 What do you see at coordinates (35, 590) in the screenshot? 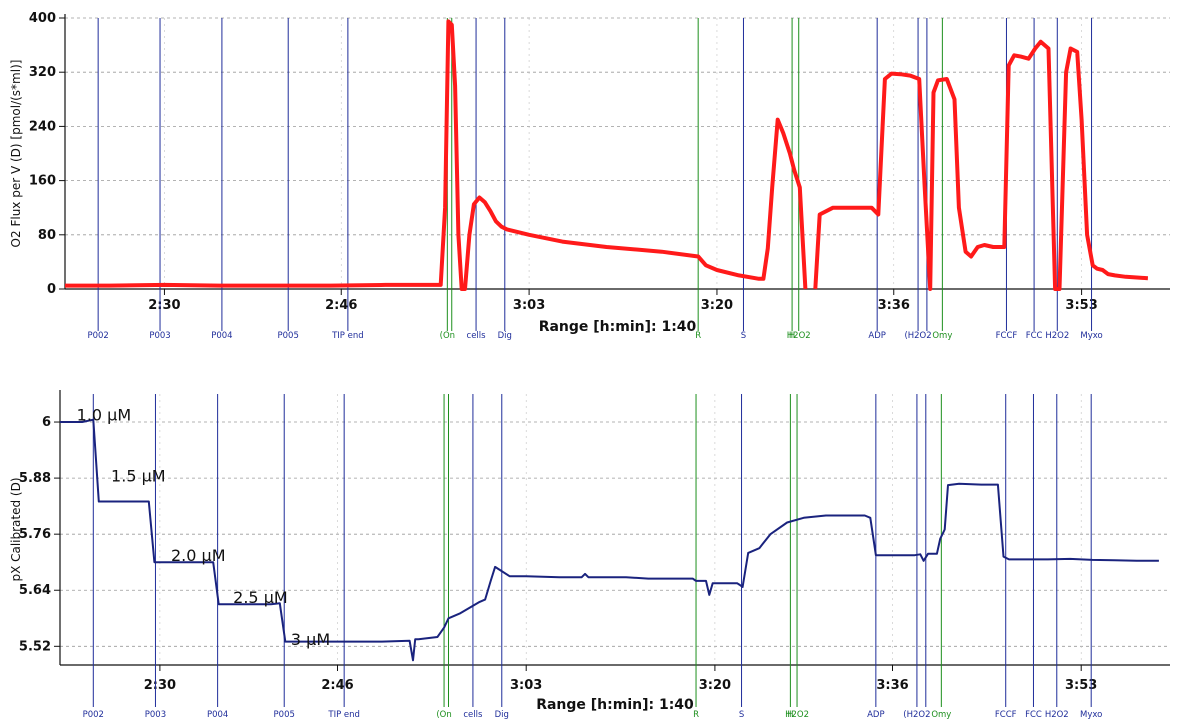
I see `y-tick-label: 5.64` at bounding box center [35, 590].